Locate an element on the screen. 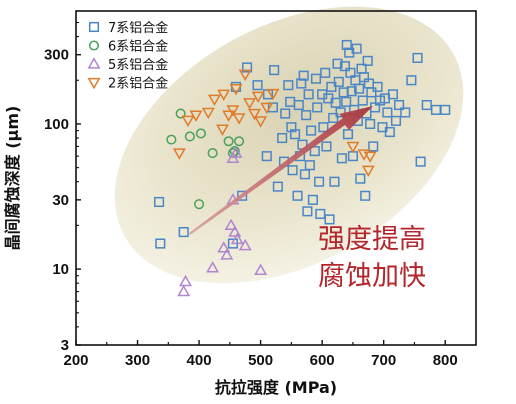 The image size is (516, 404). annotation-line-1: 强度提高 is located at coordinates (372, 239).